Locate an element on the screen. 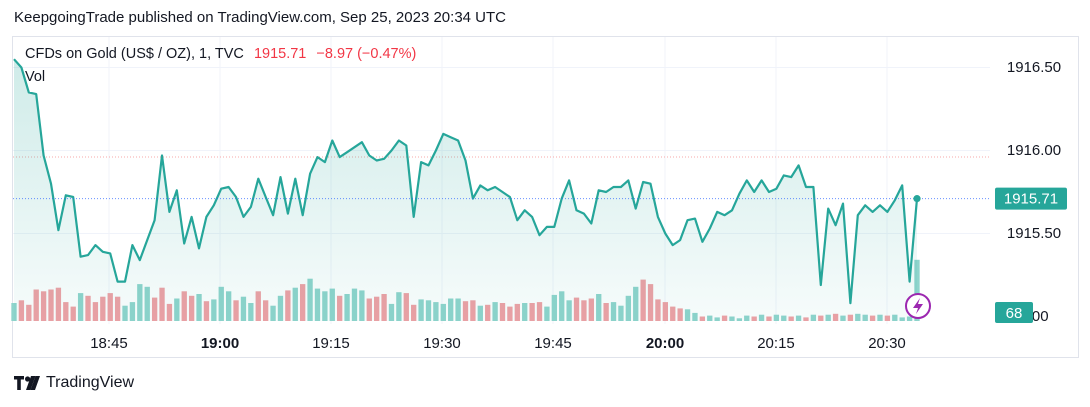 The height and width of the screenshot is (407, 1090). time-tick-label: 20:30 is located at coordinates (887, 343).